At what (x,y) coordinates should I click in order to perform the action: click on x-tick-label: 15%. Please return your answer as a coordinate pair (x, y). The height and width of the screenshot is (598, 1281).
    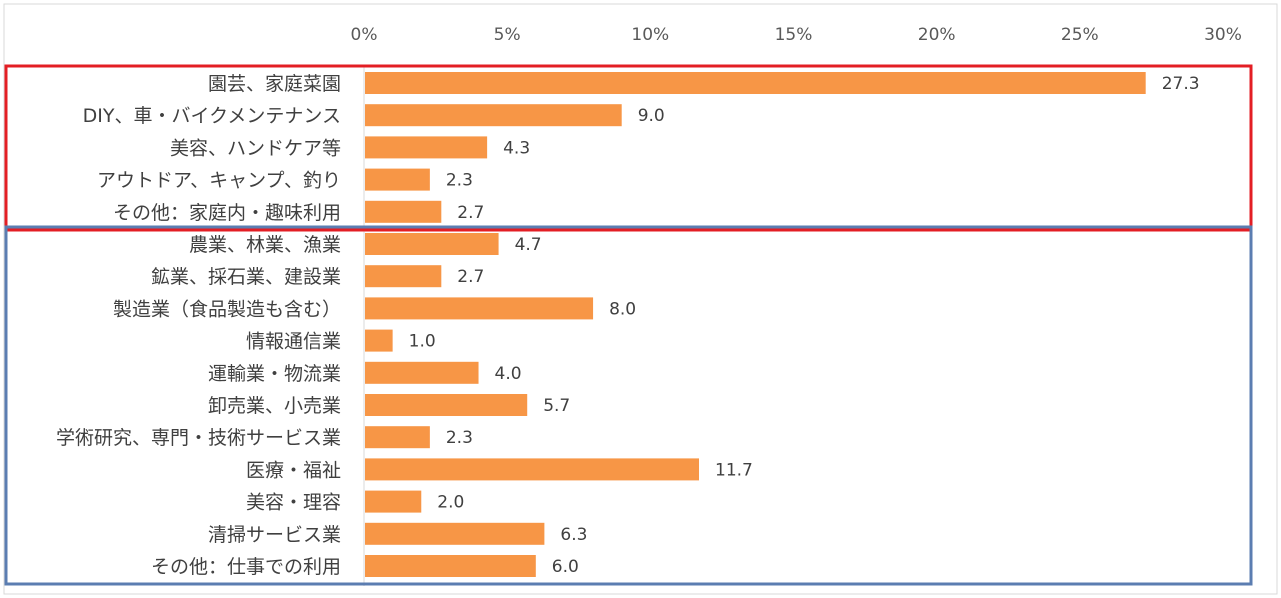
    Looking at the image, I should click on (794, 35).